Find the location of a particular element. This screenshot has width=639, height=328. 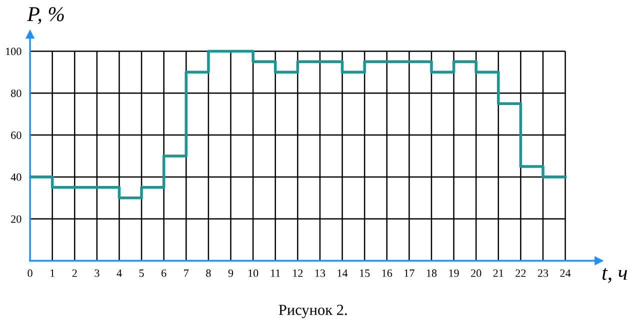

x-tick-label: 0 is located at coordinates (30, 273).